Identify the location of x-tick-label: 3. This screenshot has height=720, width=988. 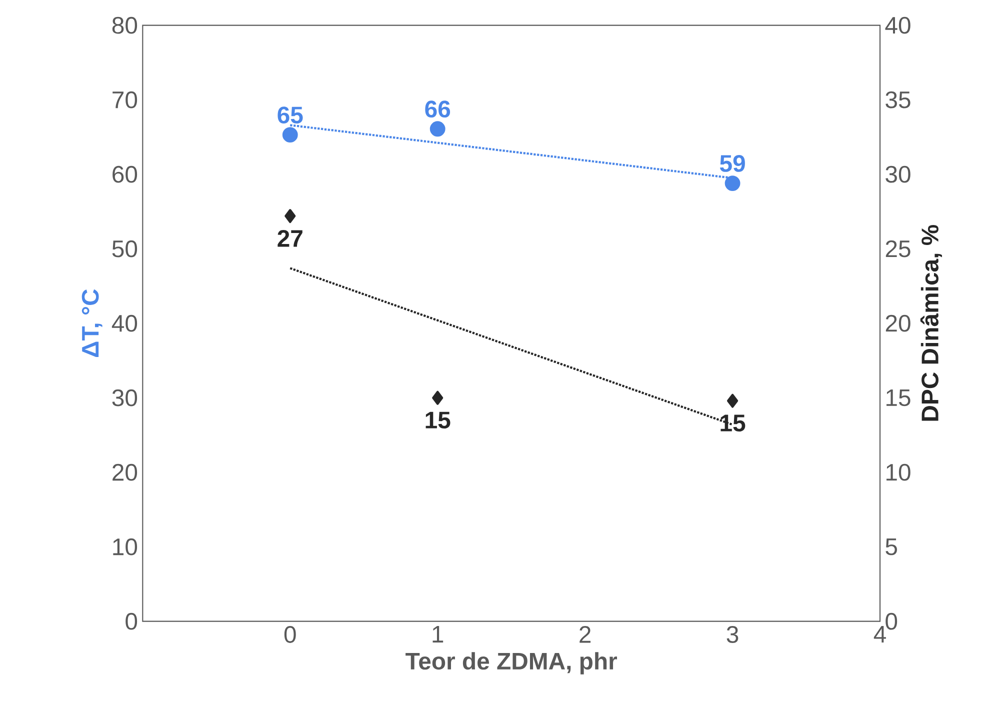
(732, 634).